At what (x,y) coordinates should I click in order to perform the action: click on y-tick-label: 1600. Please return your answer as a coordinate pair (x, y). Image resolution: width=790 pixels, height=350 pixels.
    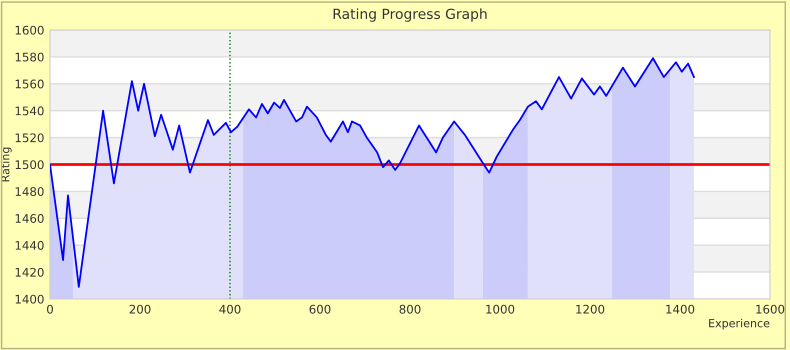
    Looking at the image, I should click on (30, 30).